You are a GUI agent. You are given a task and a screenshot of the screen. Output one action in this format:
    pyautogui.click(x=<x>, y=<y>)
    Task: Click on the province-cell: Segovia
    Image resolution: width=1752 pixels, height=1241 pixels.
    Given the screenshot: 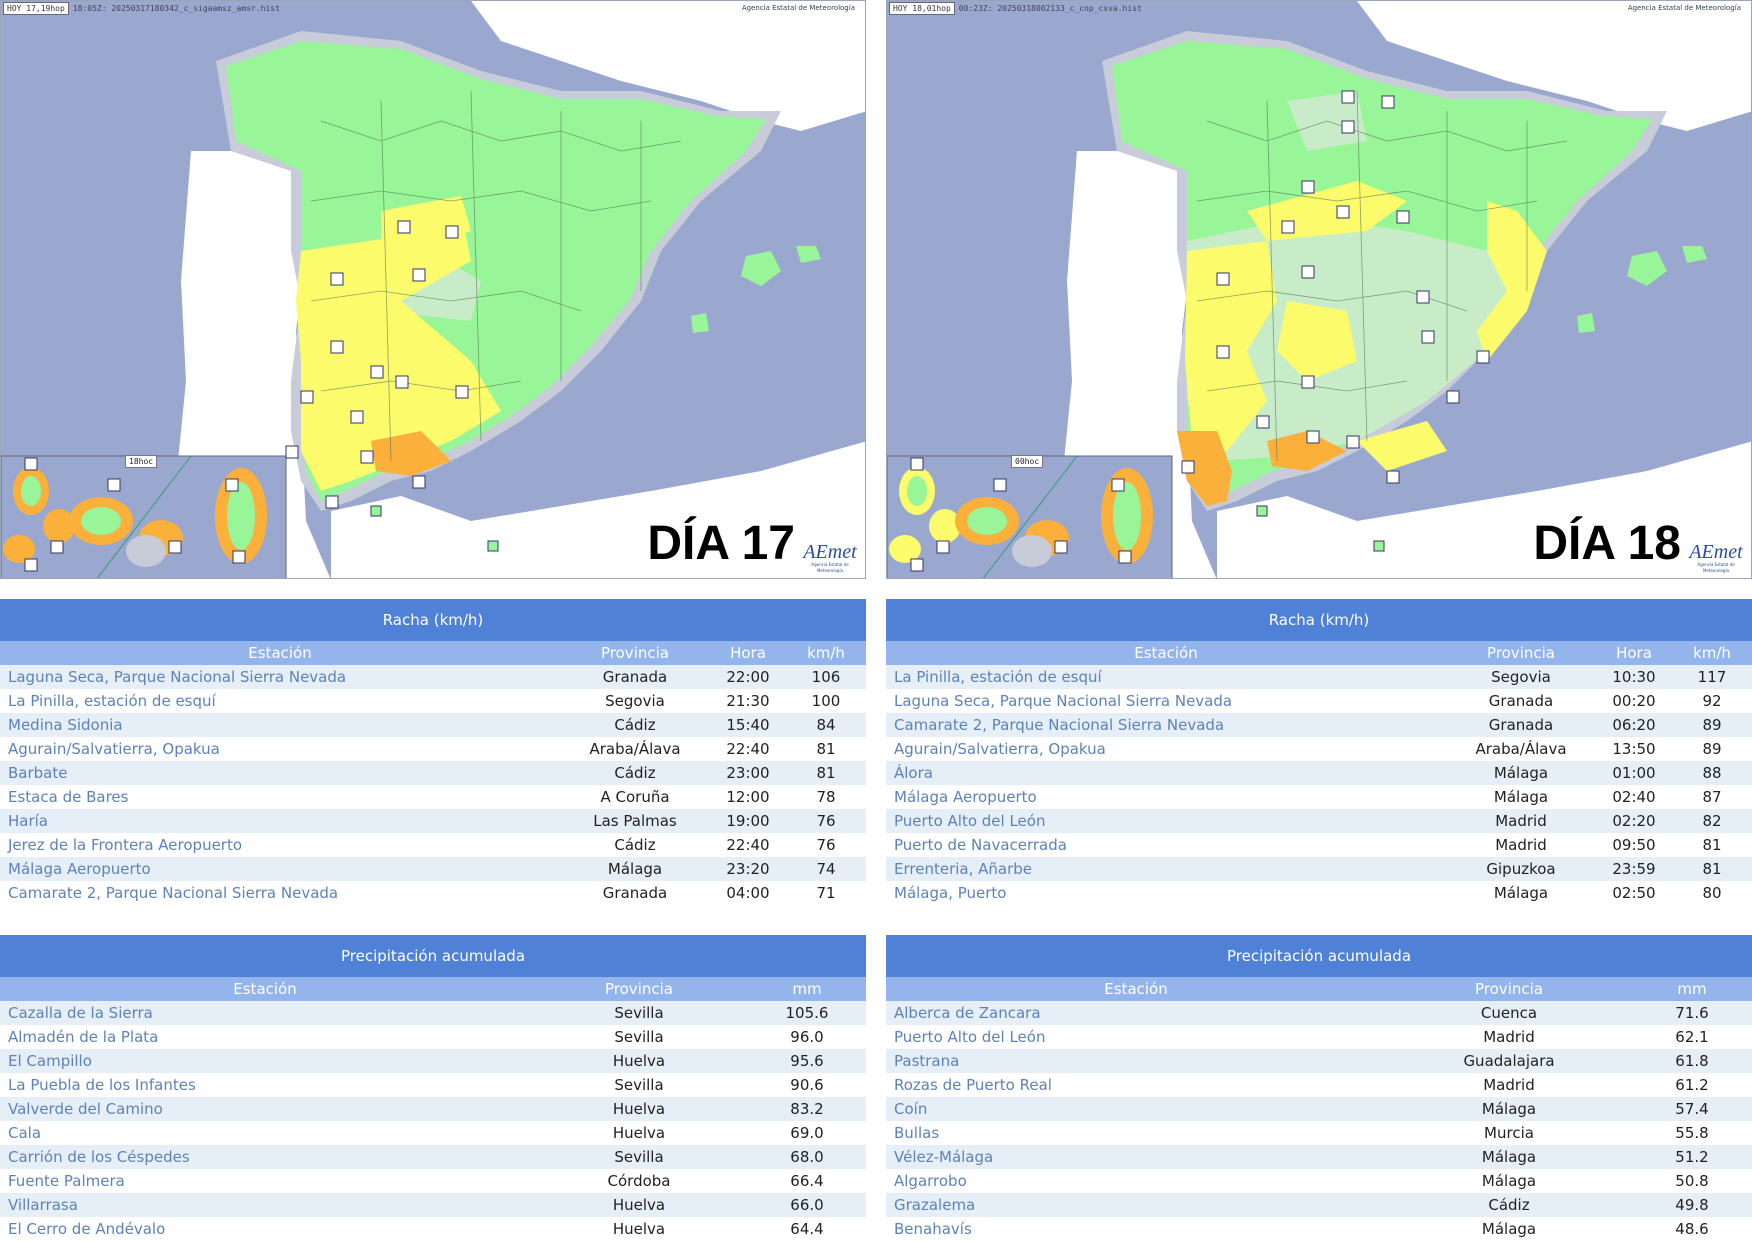 What is the action you would take?
    pyautogui.click(x=635, y=701)
    